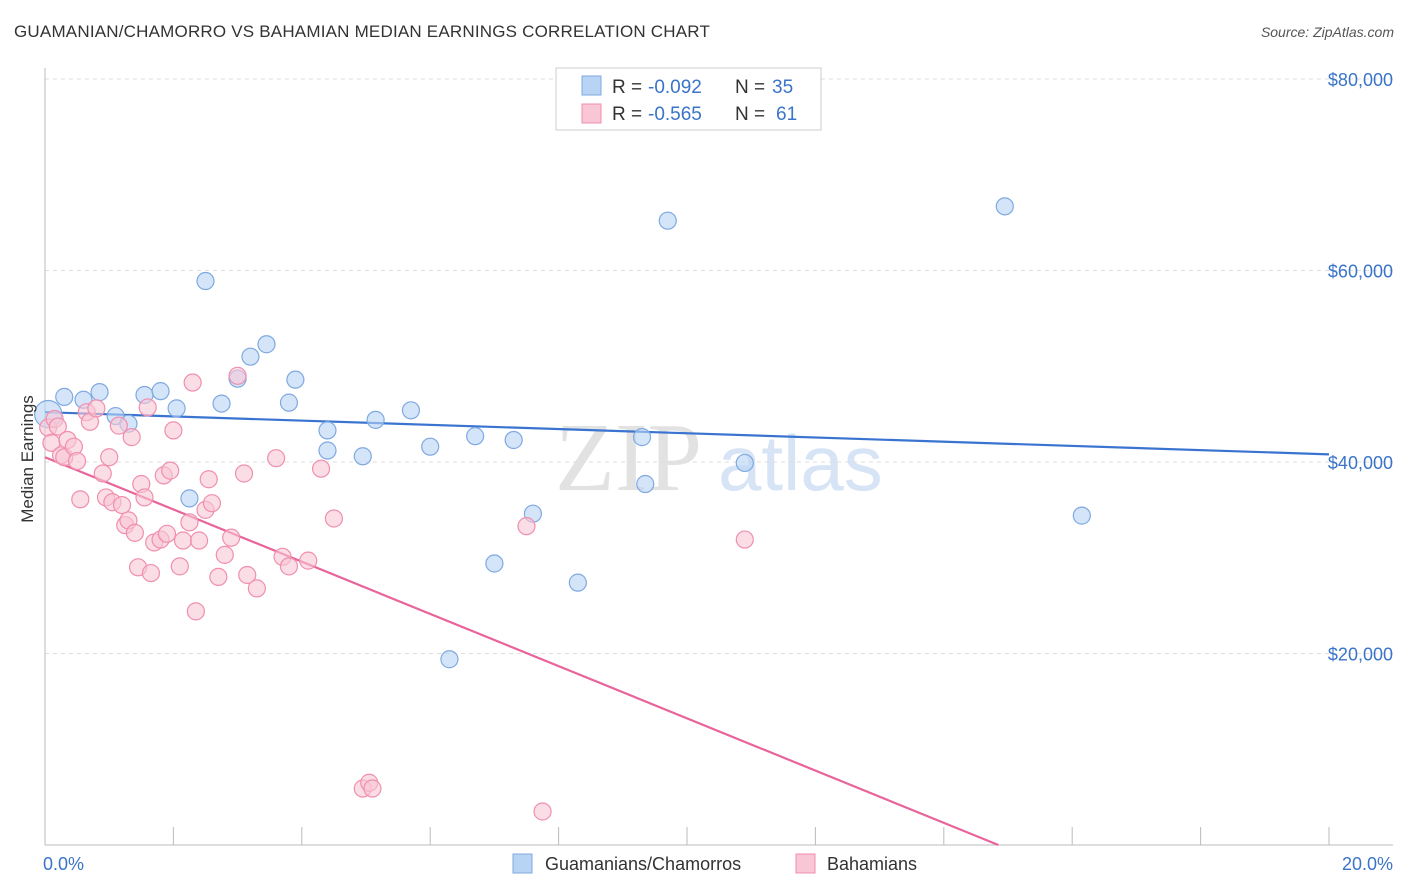 The height and width of the screenshot is (892, 1406). Describe the element at coordinates (628, 458) in the screenshot. I see `watermark-zip: ZIP` at that location.